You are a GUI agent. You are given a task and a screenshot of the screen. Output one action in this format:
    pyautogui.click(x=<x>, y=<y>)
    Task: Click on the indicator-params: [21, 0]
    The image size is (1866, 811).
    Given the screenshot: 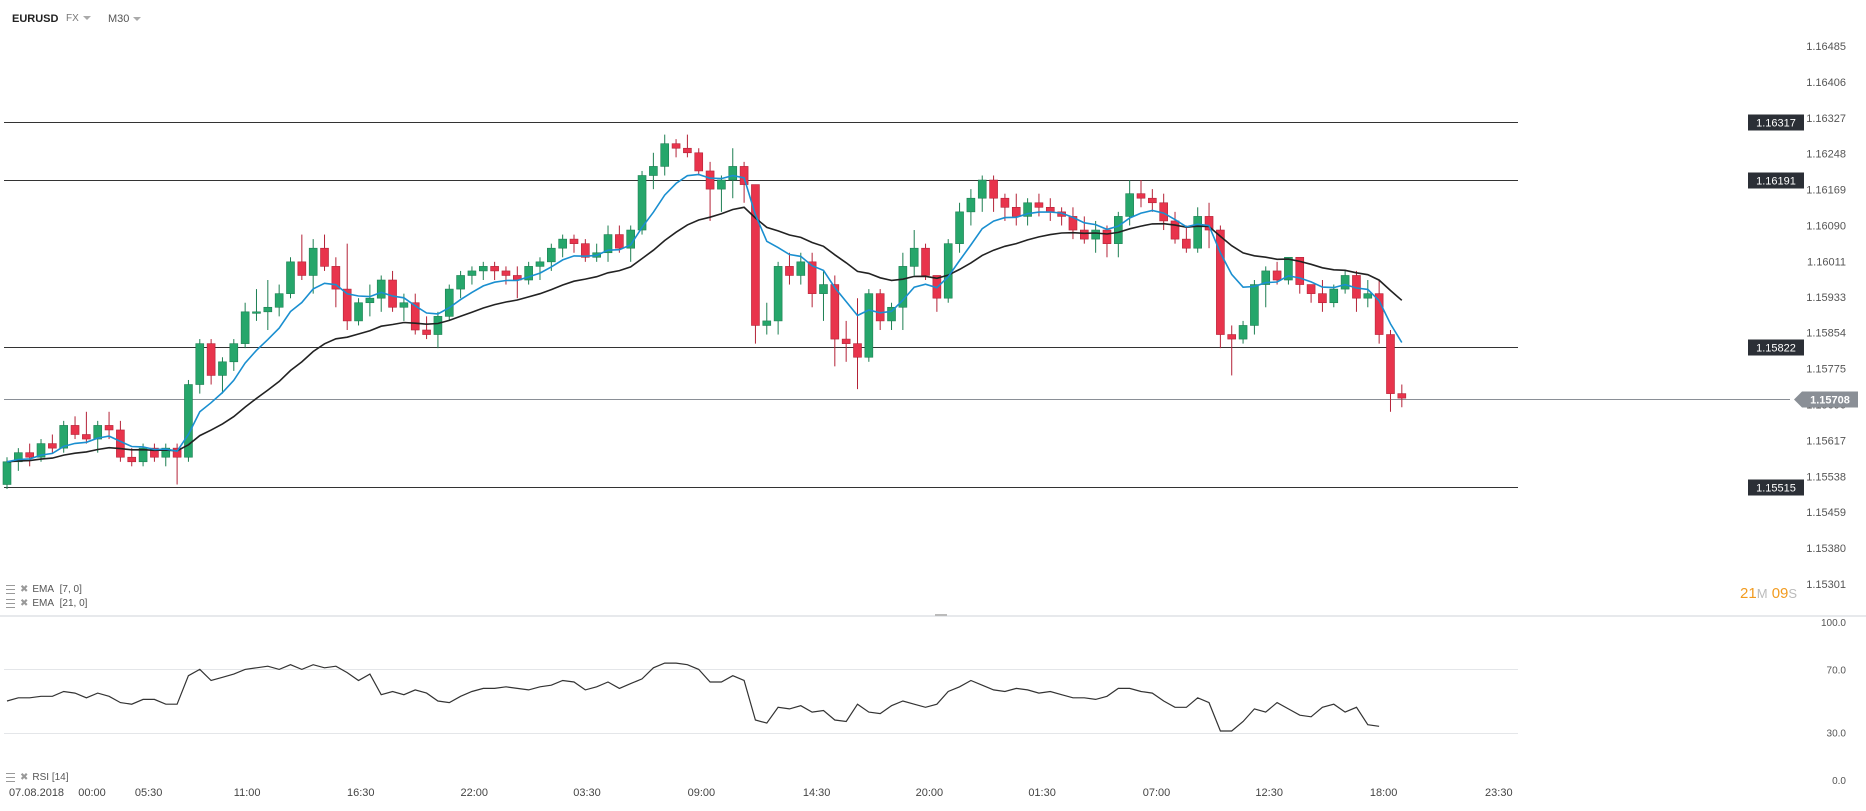 What is the action you would take?
    pyautogui.click(x=73, y=603)
    